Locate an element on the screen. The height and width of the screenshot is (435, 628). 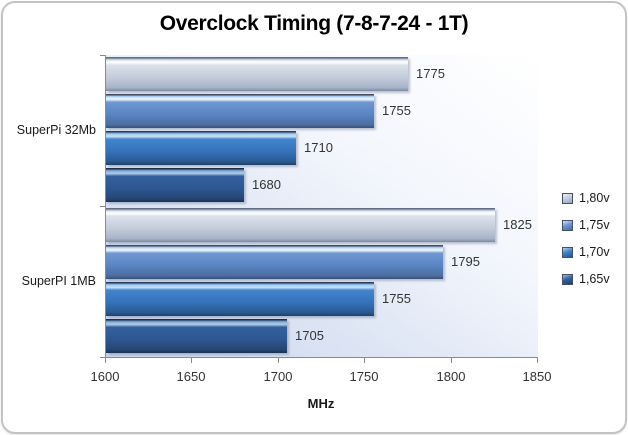
legend-item-label: 1,65v is located at coordinates (594, 279).